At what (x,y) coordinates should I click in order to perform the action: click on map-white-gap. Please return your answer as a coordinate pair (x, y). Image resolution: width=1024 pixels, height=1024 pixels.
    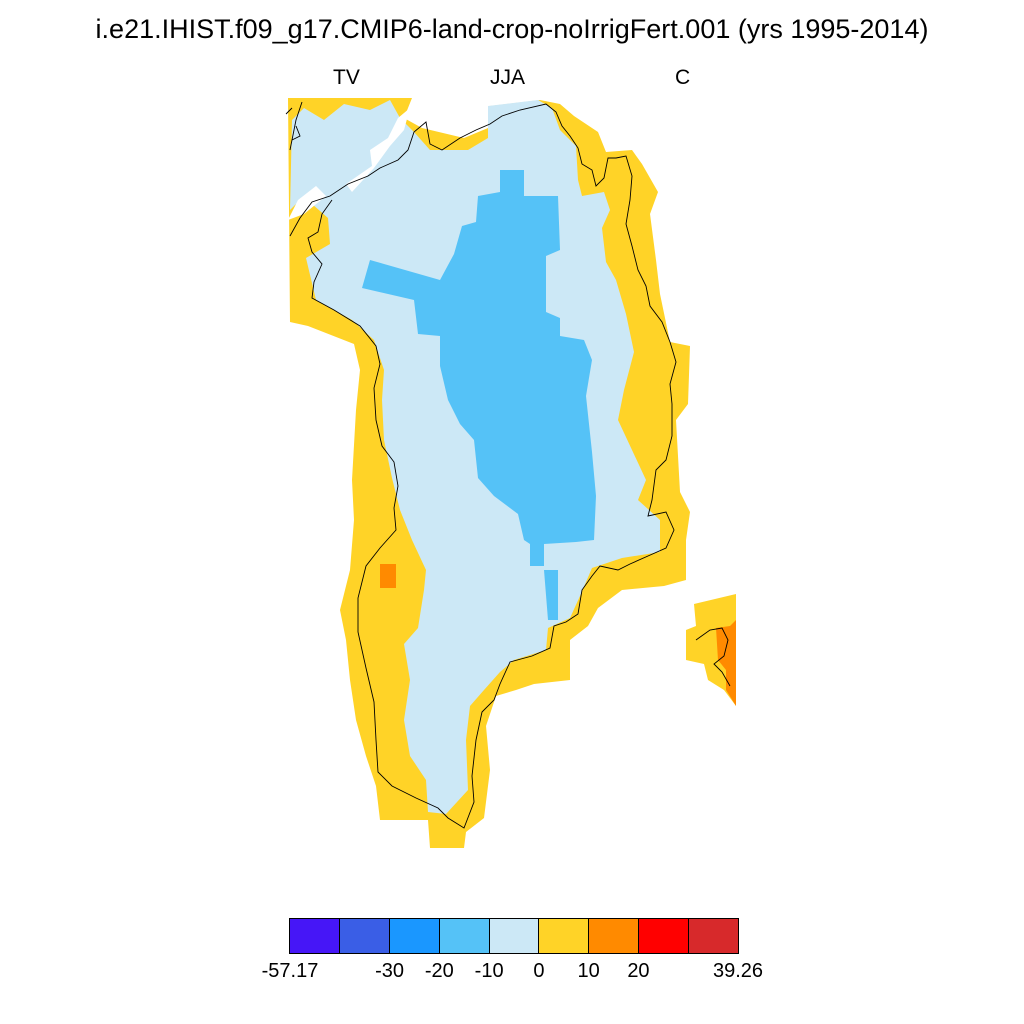
    Looking at the image, I should click on (378, 150).